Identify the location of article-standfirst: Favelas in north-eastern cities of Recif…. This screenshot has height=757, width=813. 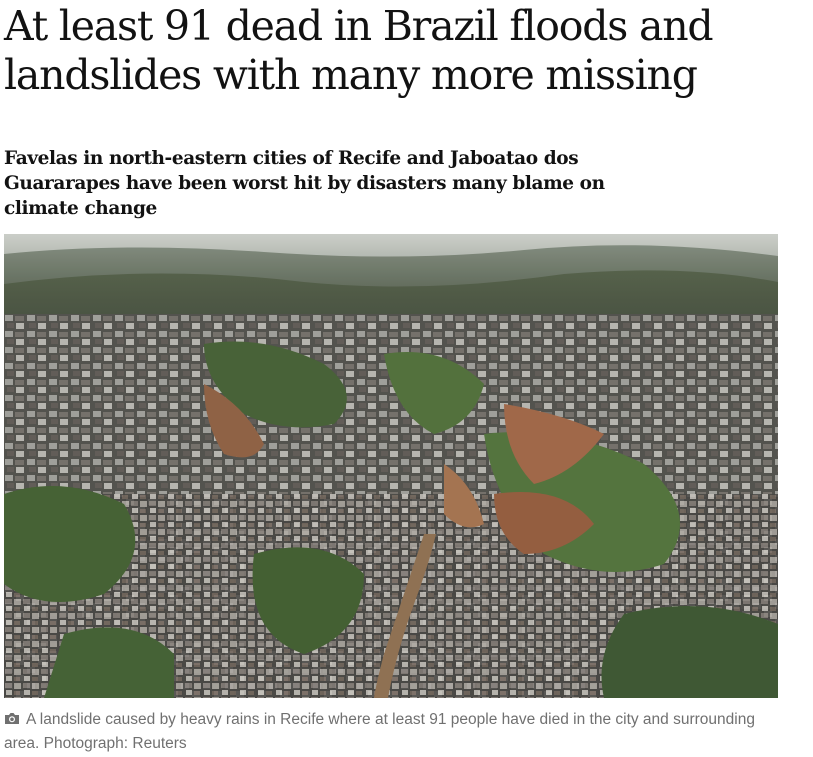
(304, 183).